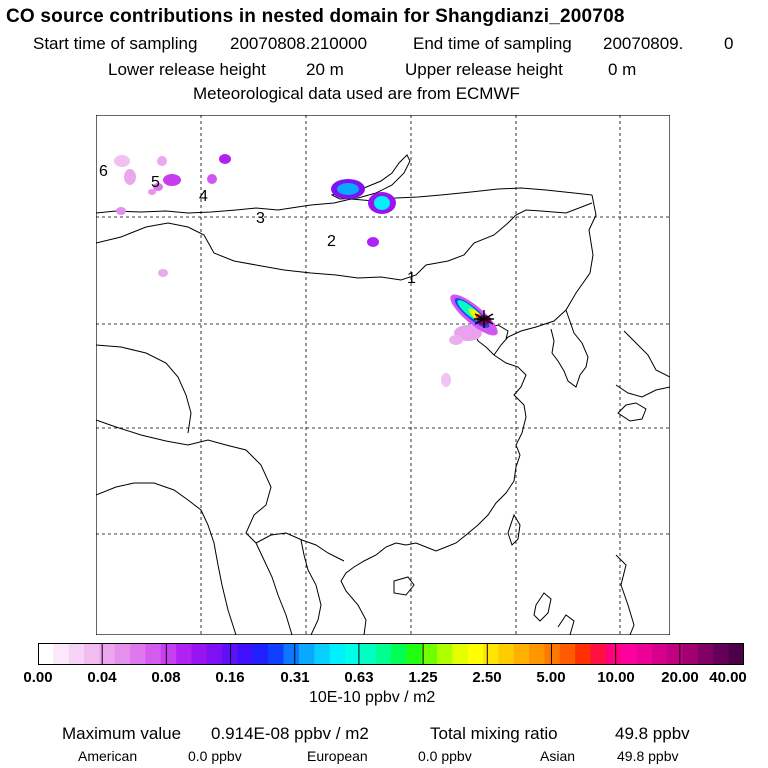 The width and height of the screenshot is (768, 768). I want to click on start-time-label: Start time of sampling, so click(115, 43).